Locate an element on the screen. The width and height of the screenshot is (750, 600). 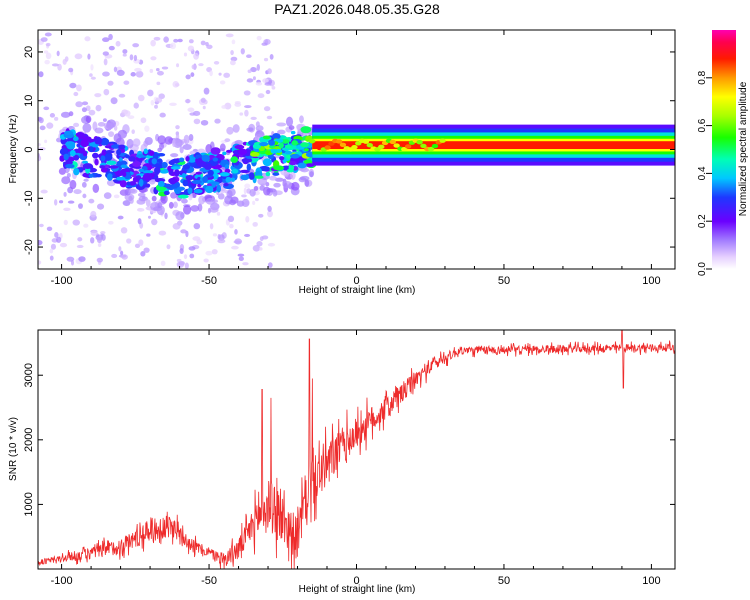
y-tick-label: -20 is located at coordinates (29, 247).